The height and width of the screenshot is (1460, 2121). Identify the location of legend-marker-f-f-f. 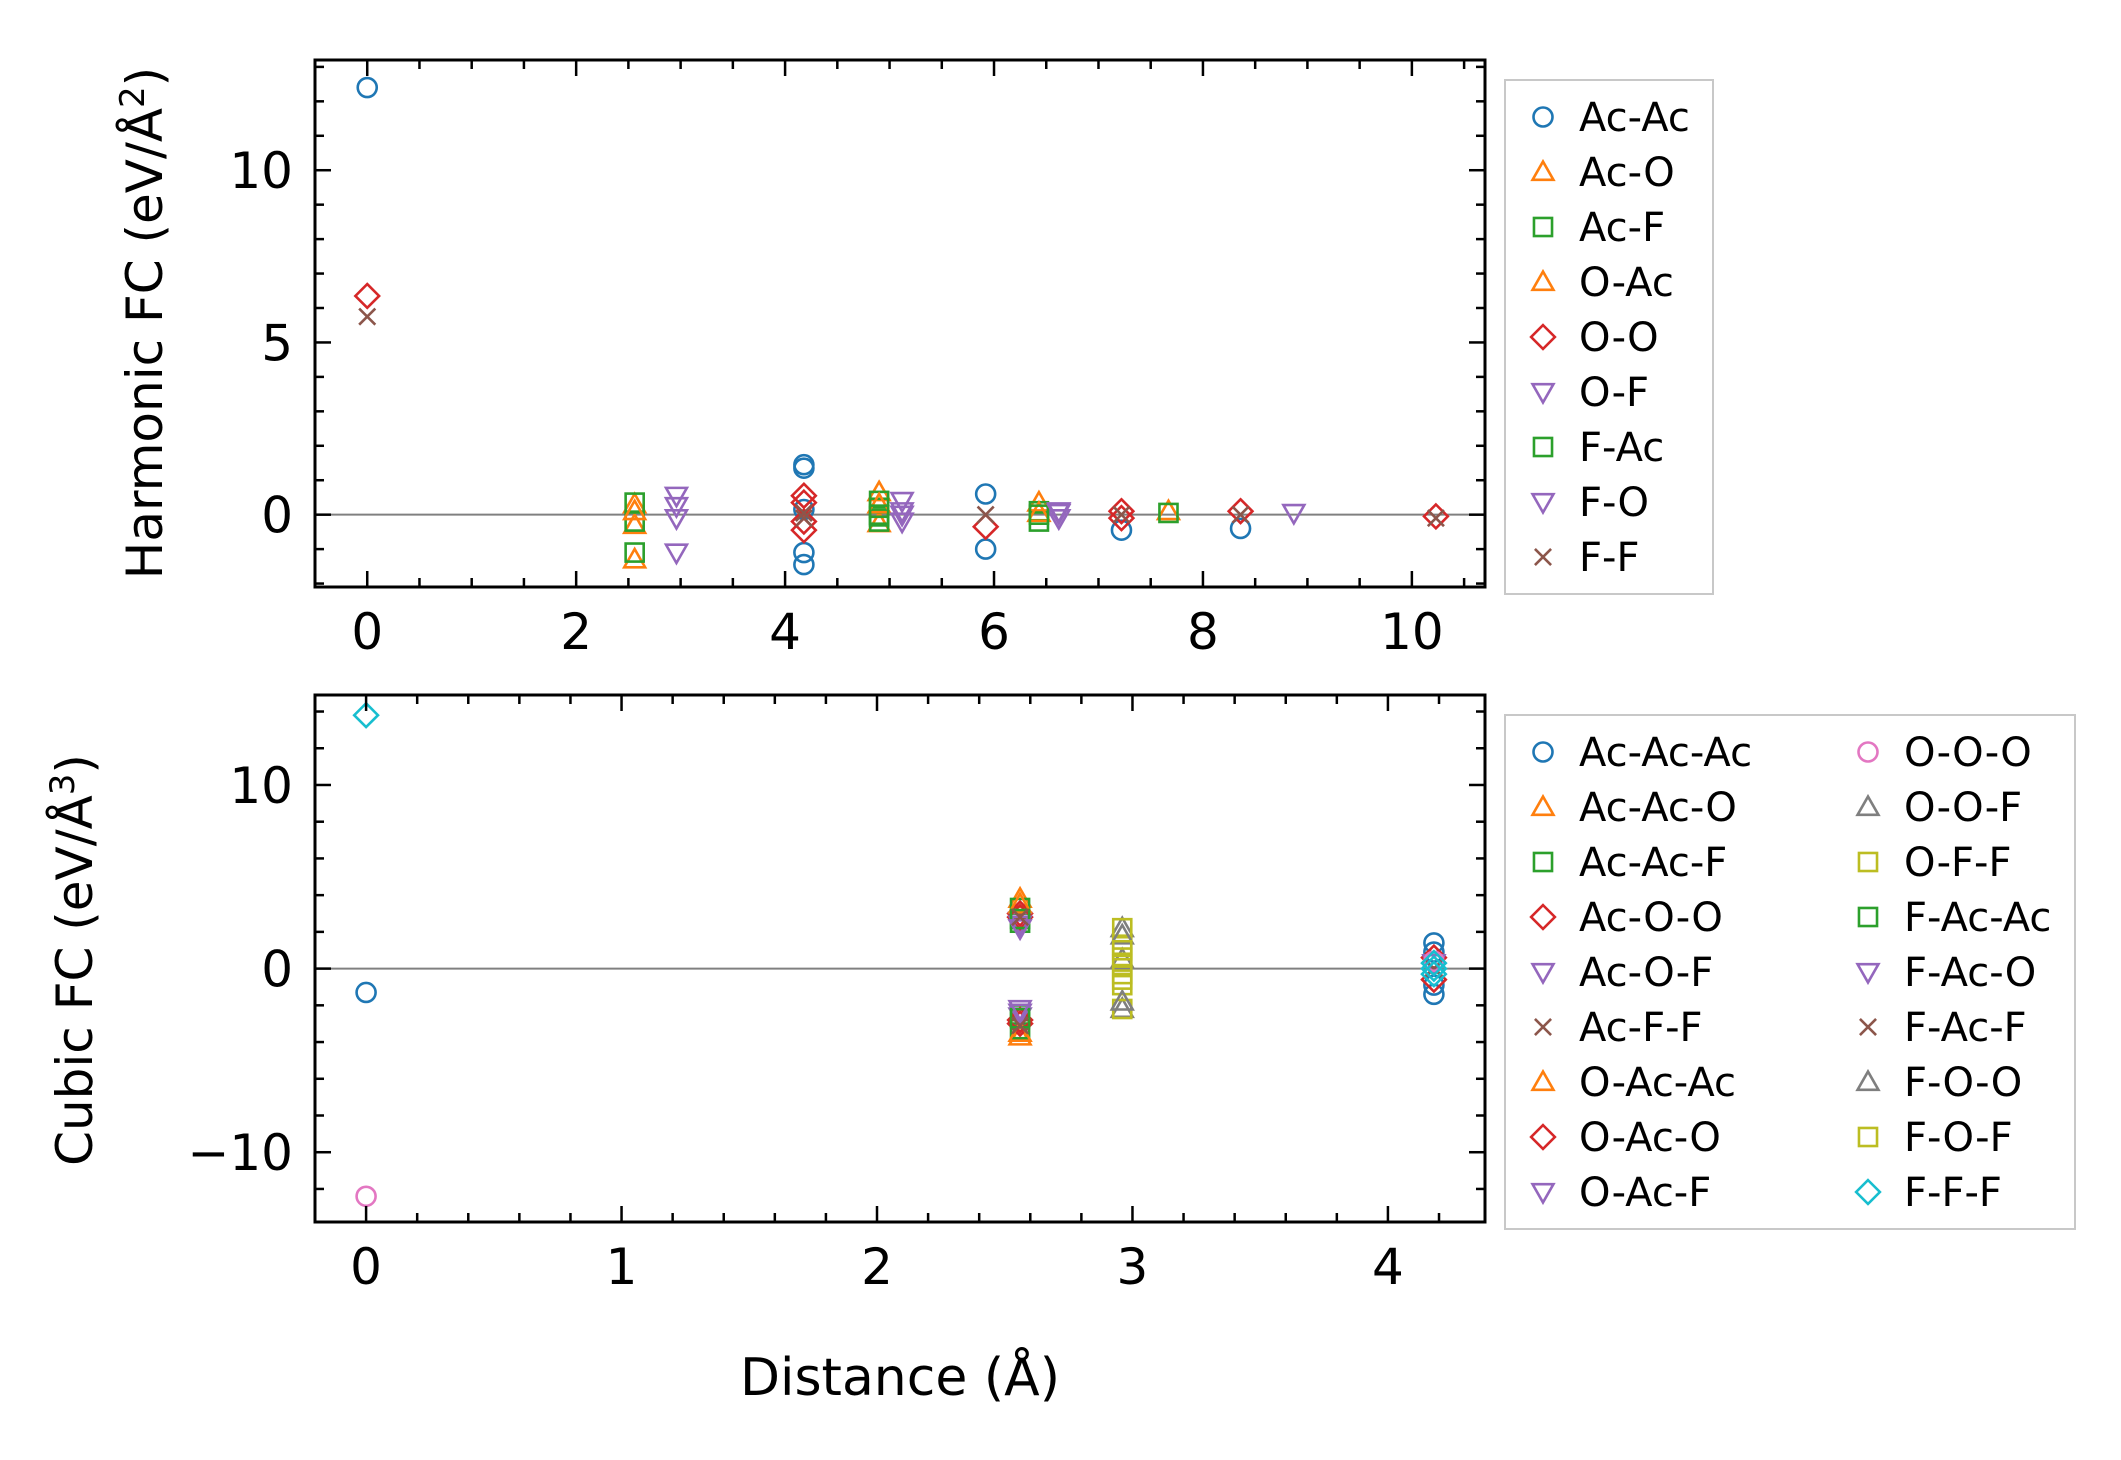
(1868, 1192).